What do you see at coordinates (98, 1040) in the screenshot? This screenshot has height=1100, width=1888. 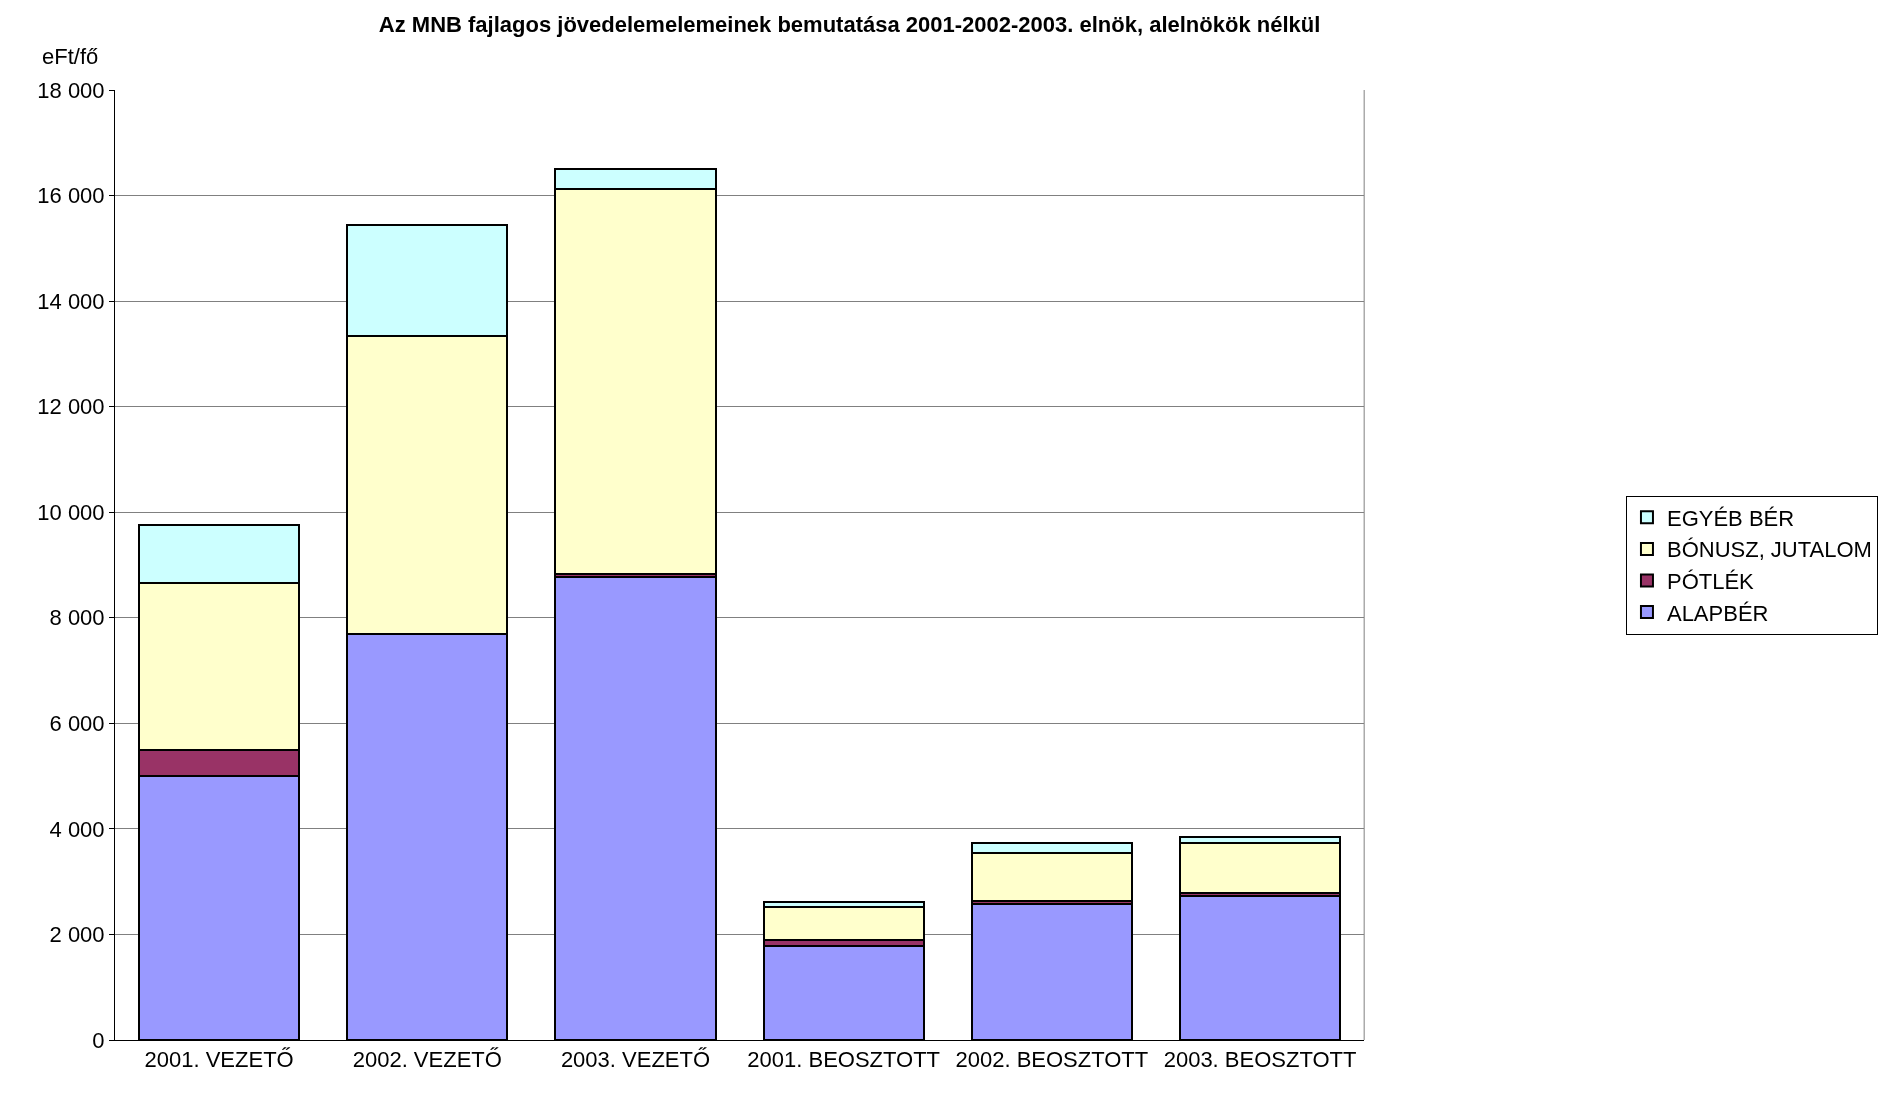 I see `y-tick-label: 0` at bounding box center [98, 1040].